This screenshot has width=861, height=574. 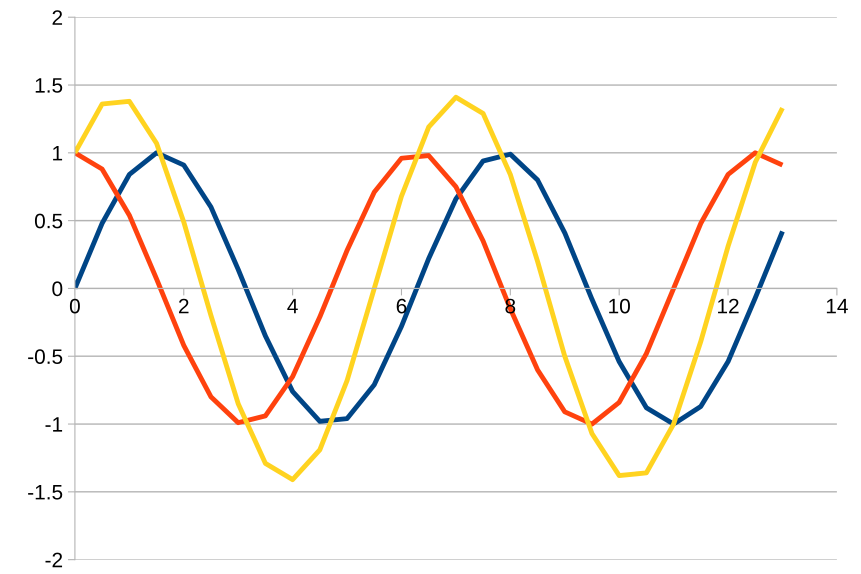 I want to click on y-tick-label: 0.5, so click(x=48, y=221).